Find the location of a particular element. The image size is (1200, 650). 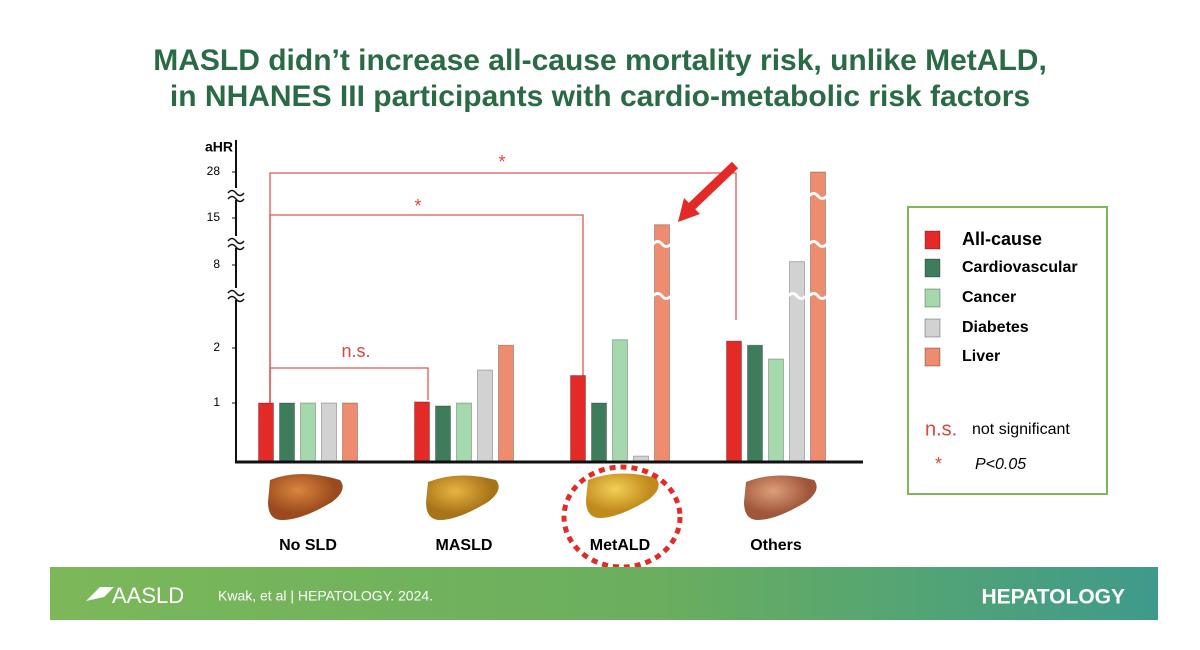

y-tick-label: 1 is located at coordinates (216, 402).